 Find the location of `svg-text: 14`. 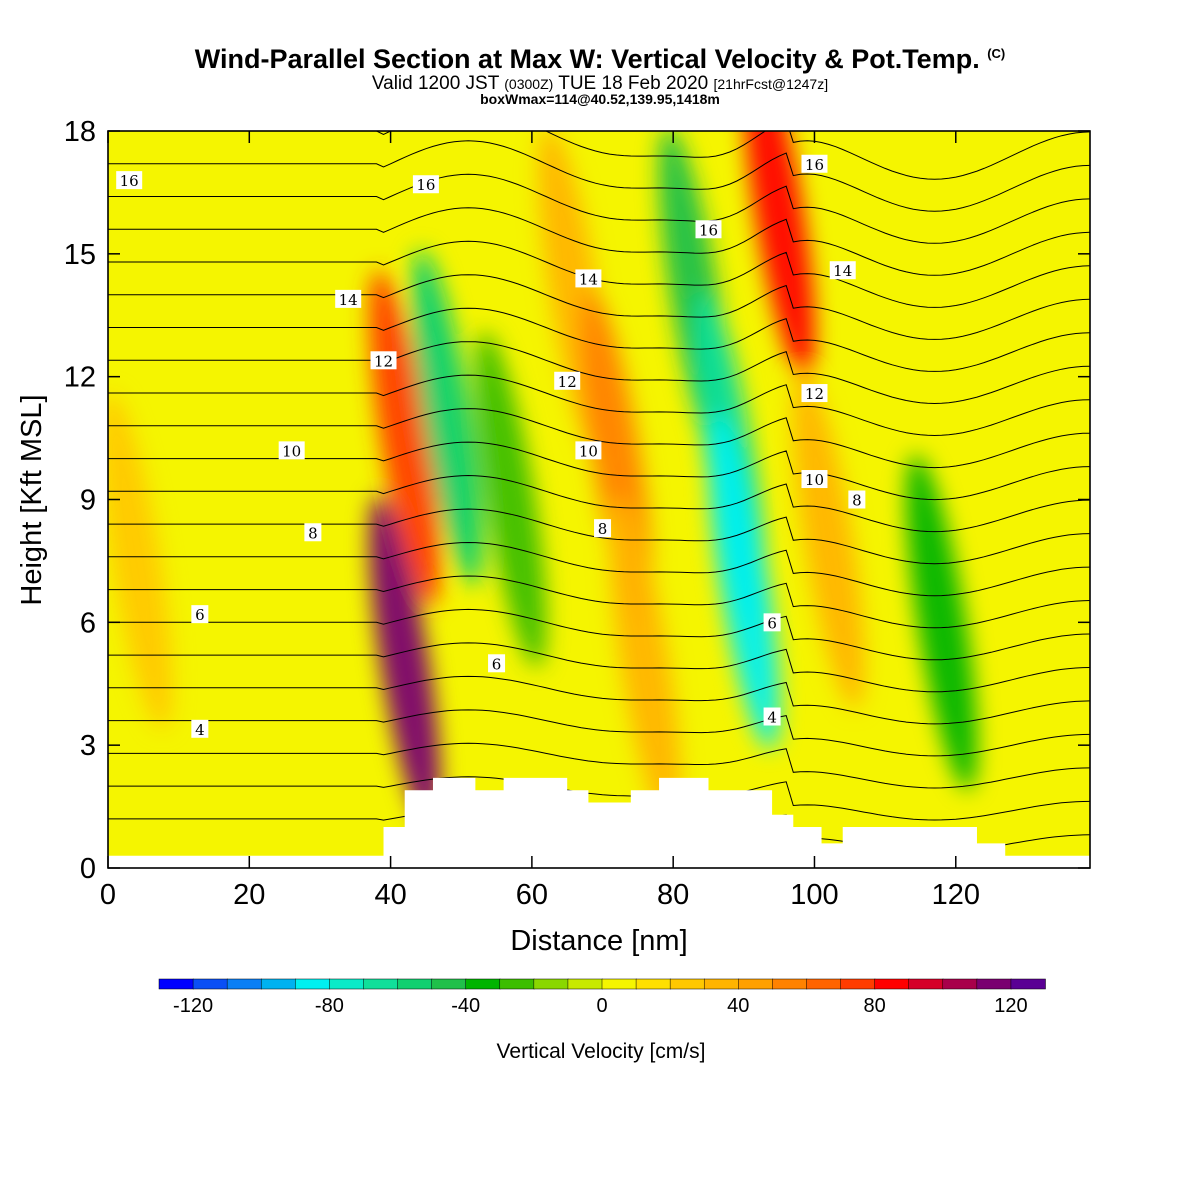

svg-text: 14 is located at coordinates (842, 271).